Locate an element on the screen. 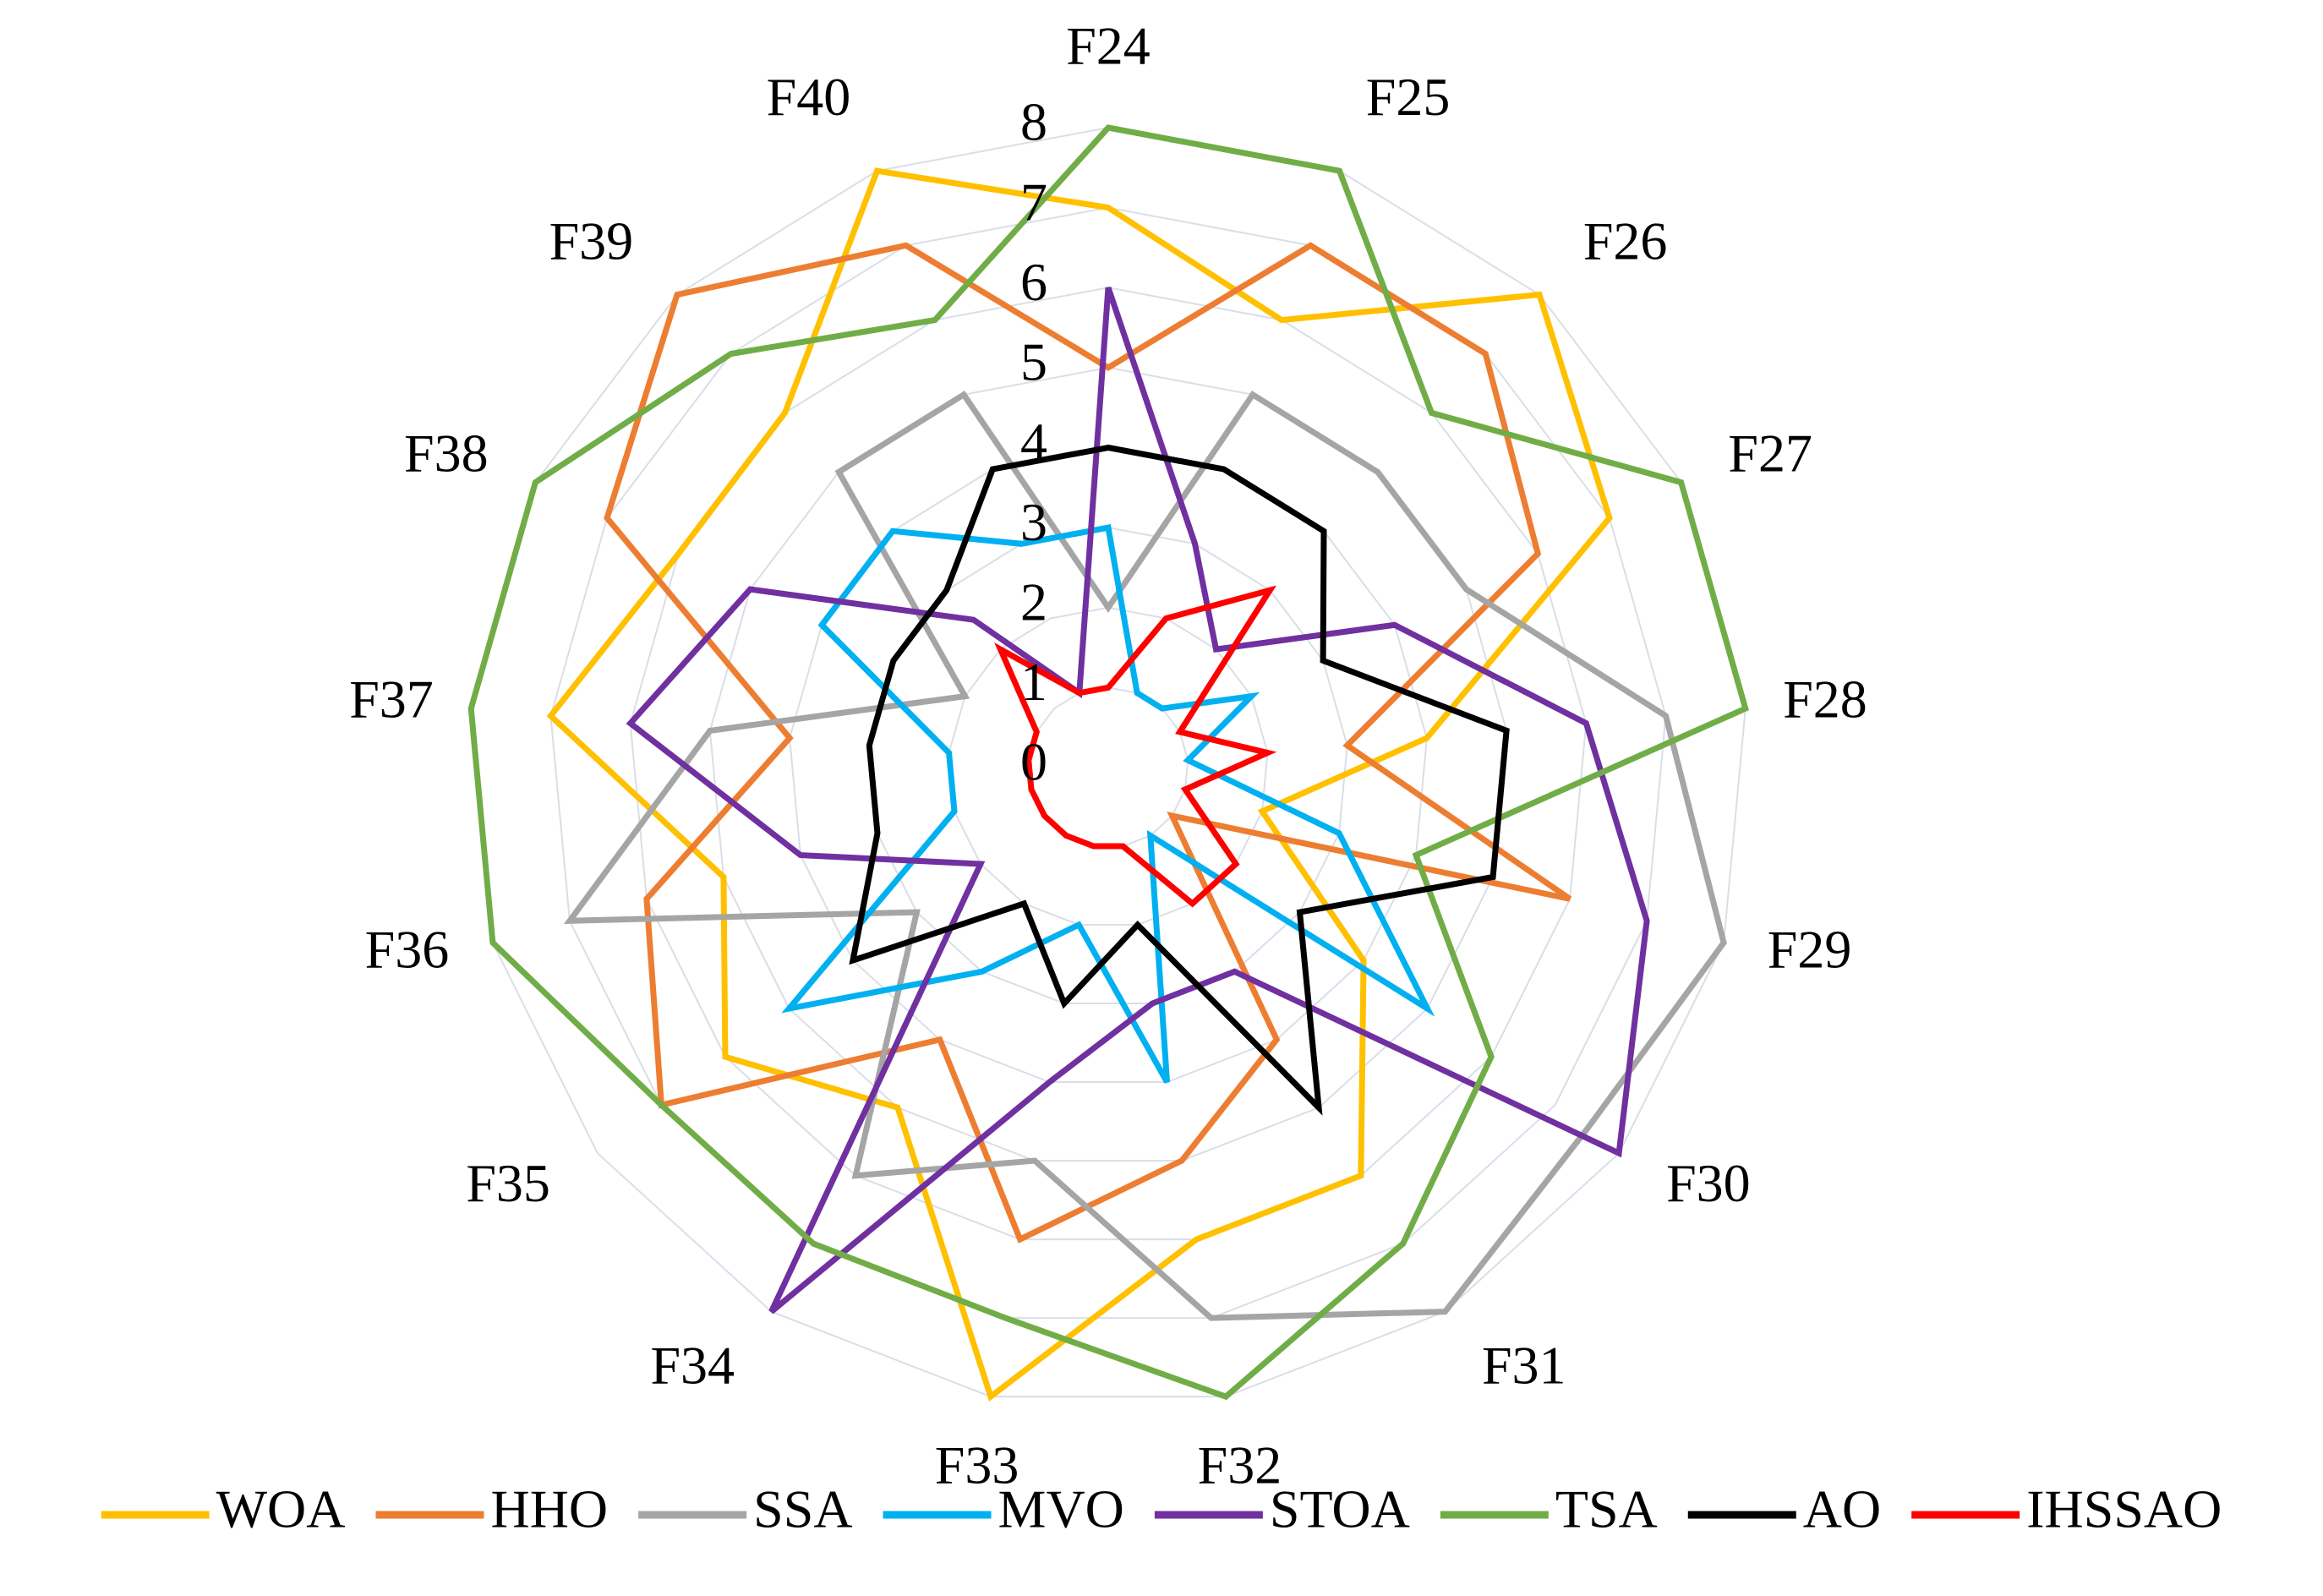  category-label: F27 is located at coordinates (1770, 453).